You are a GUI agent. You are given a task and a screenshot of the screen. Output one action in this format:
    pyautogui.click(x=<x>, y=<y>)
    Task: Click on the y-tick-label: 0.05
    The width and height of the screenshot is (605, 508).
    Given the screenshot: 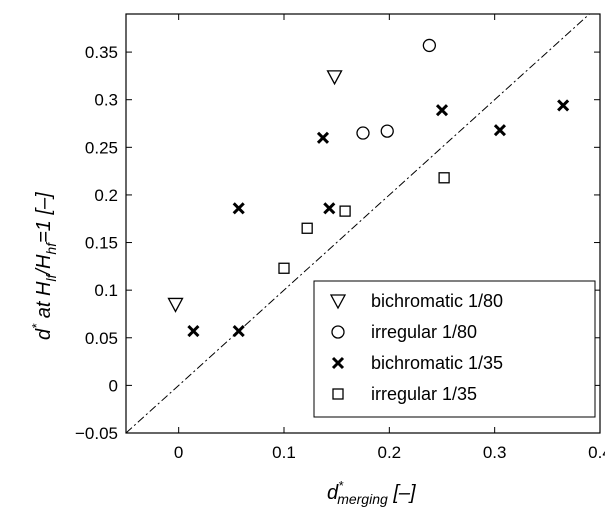 What is the action you would take?
    pyautogui.click(x=101, y=338)
    